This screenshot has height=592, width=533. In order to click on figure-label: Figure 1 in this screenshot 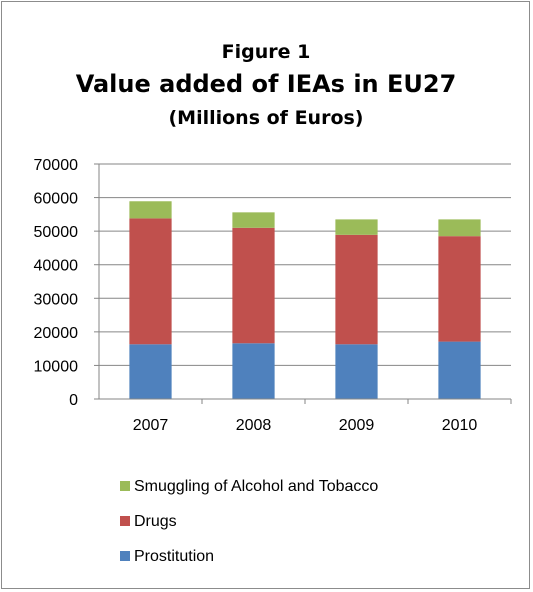, I will do `click(266, 52)`.